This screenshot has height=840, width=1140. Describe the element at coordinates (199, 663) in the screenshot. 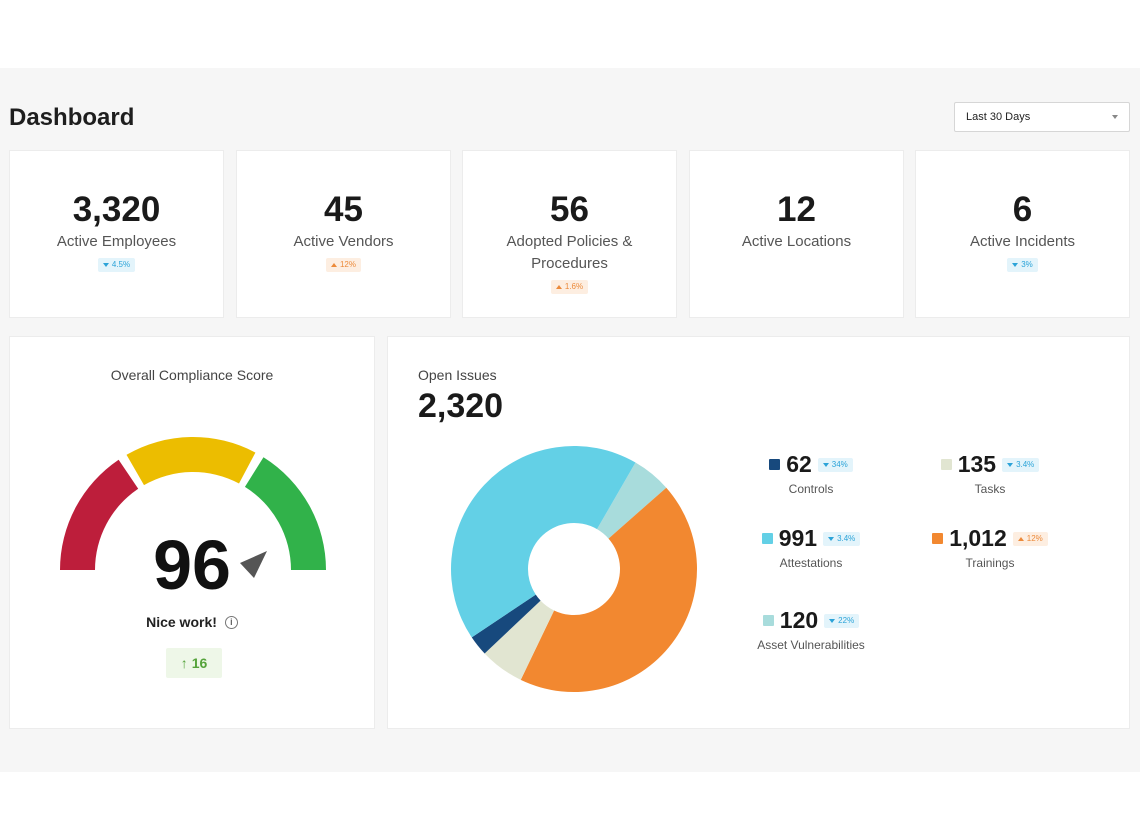

I see `compliance-delta-value: 16` at that location.